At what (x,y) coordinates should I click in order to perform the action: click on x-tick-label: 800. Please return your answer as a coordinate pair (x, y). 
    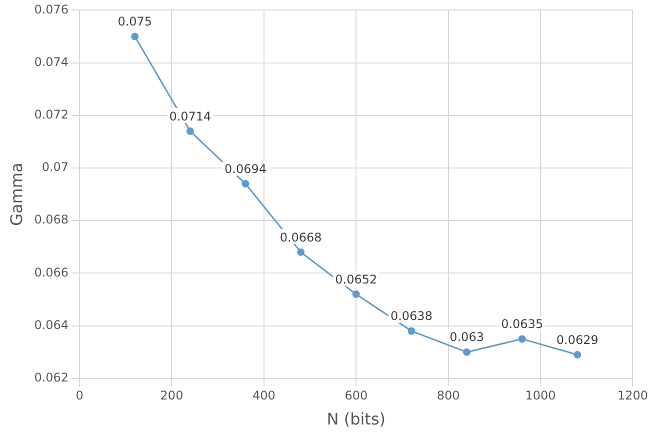
    Looking at the image, I should click on (448, 395).